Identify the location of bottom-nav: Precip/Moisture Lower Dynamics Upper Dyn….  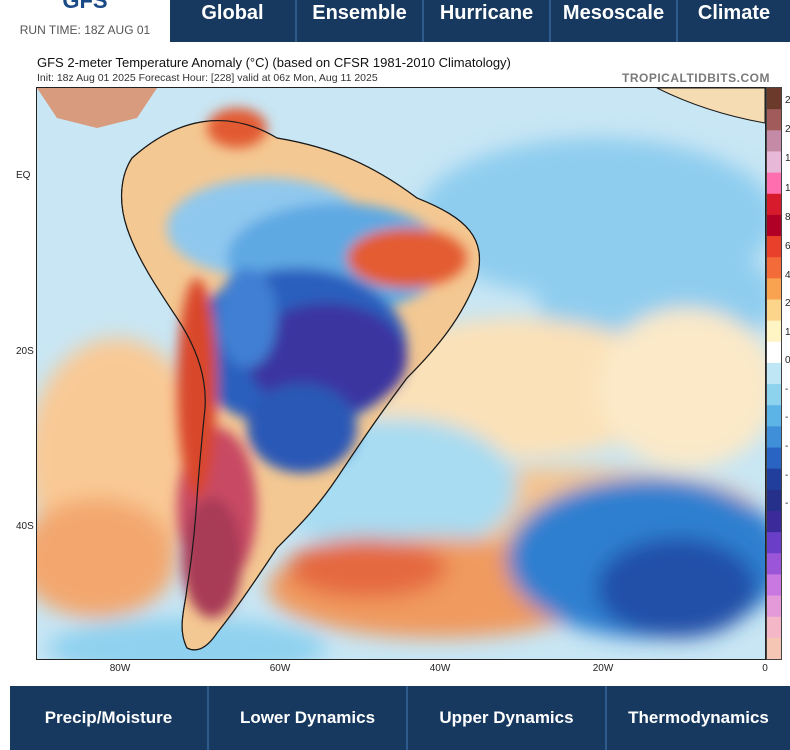
(400, 718).